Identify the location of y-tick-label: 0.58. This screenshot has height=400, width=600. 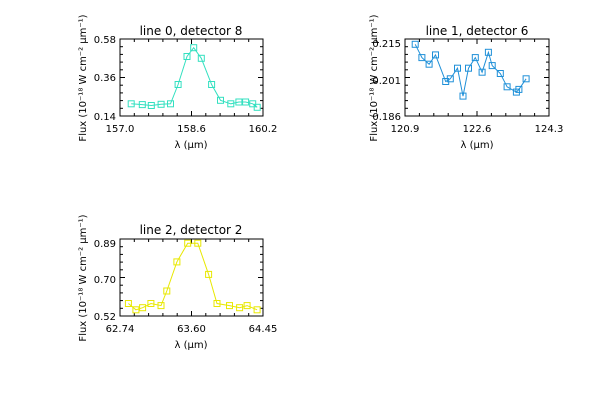
(105, 40).